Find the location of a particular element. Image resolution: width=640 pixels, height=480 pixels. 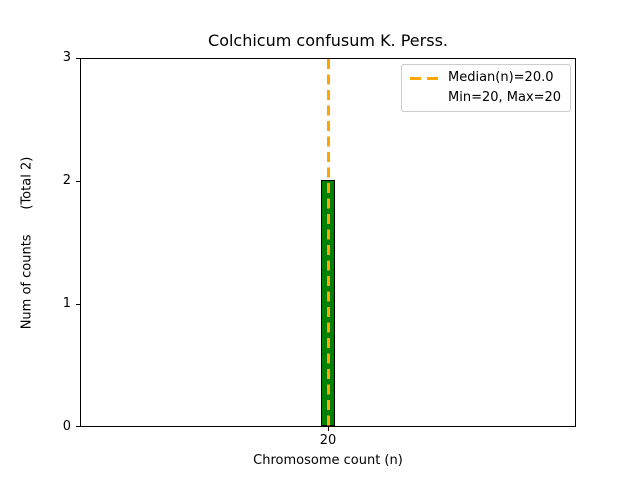

legend: Median(n)=20.0 Min=20, Max=20 is located at coordinates (486, 88).